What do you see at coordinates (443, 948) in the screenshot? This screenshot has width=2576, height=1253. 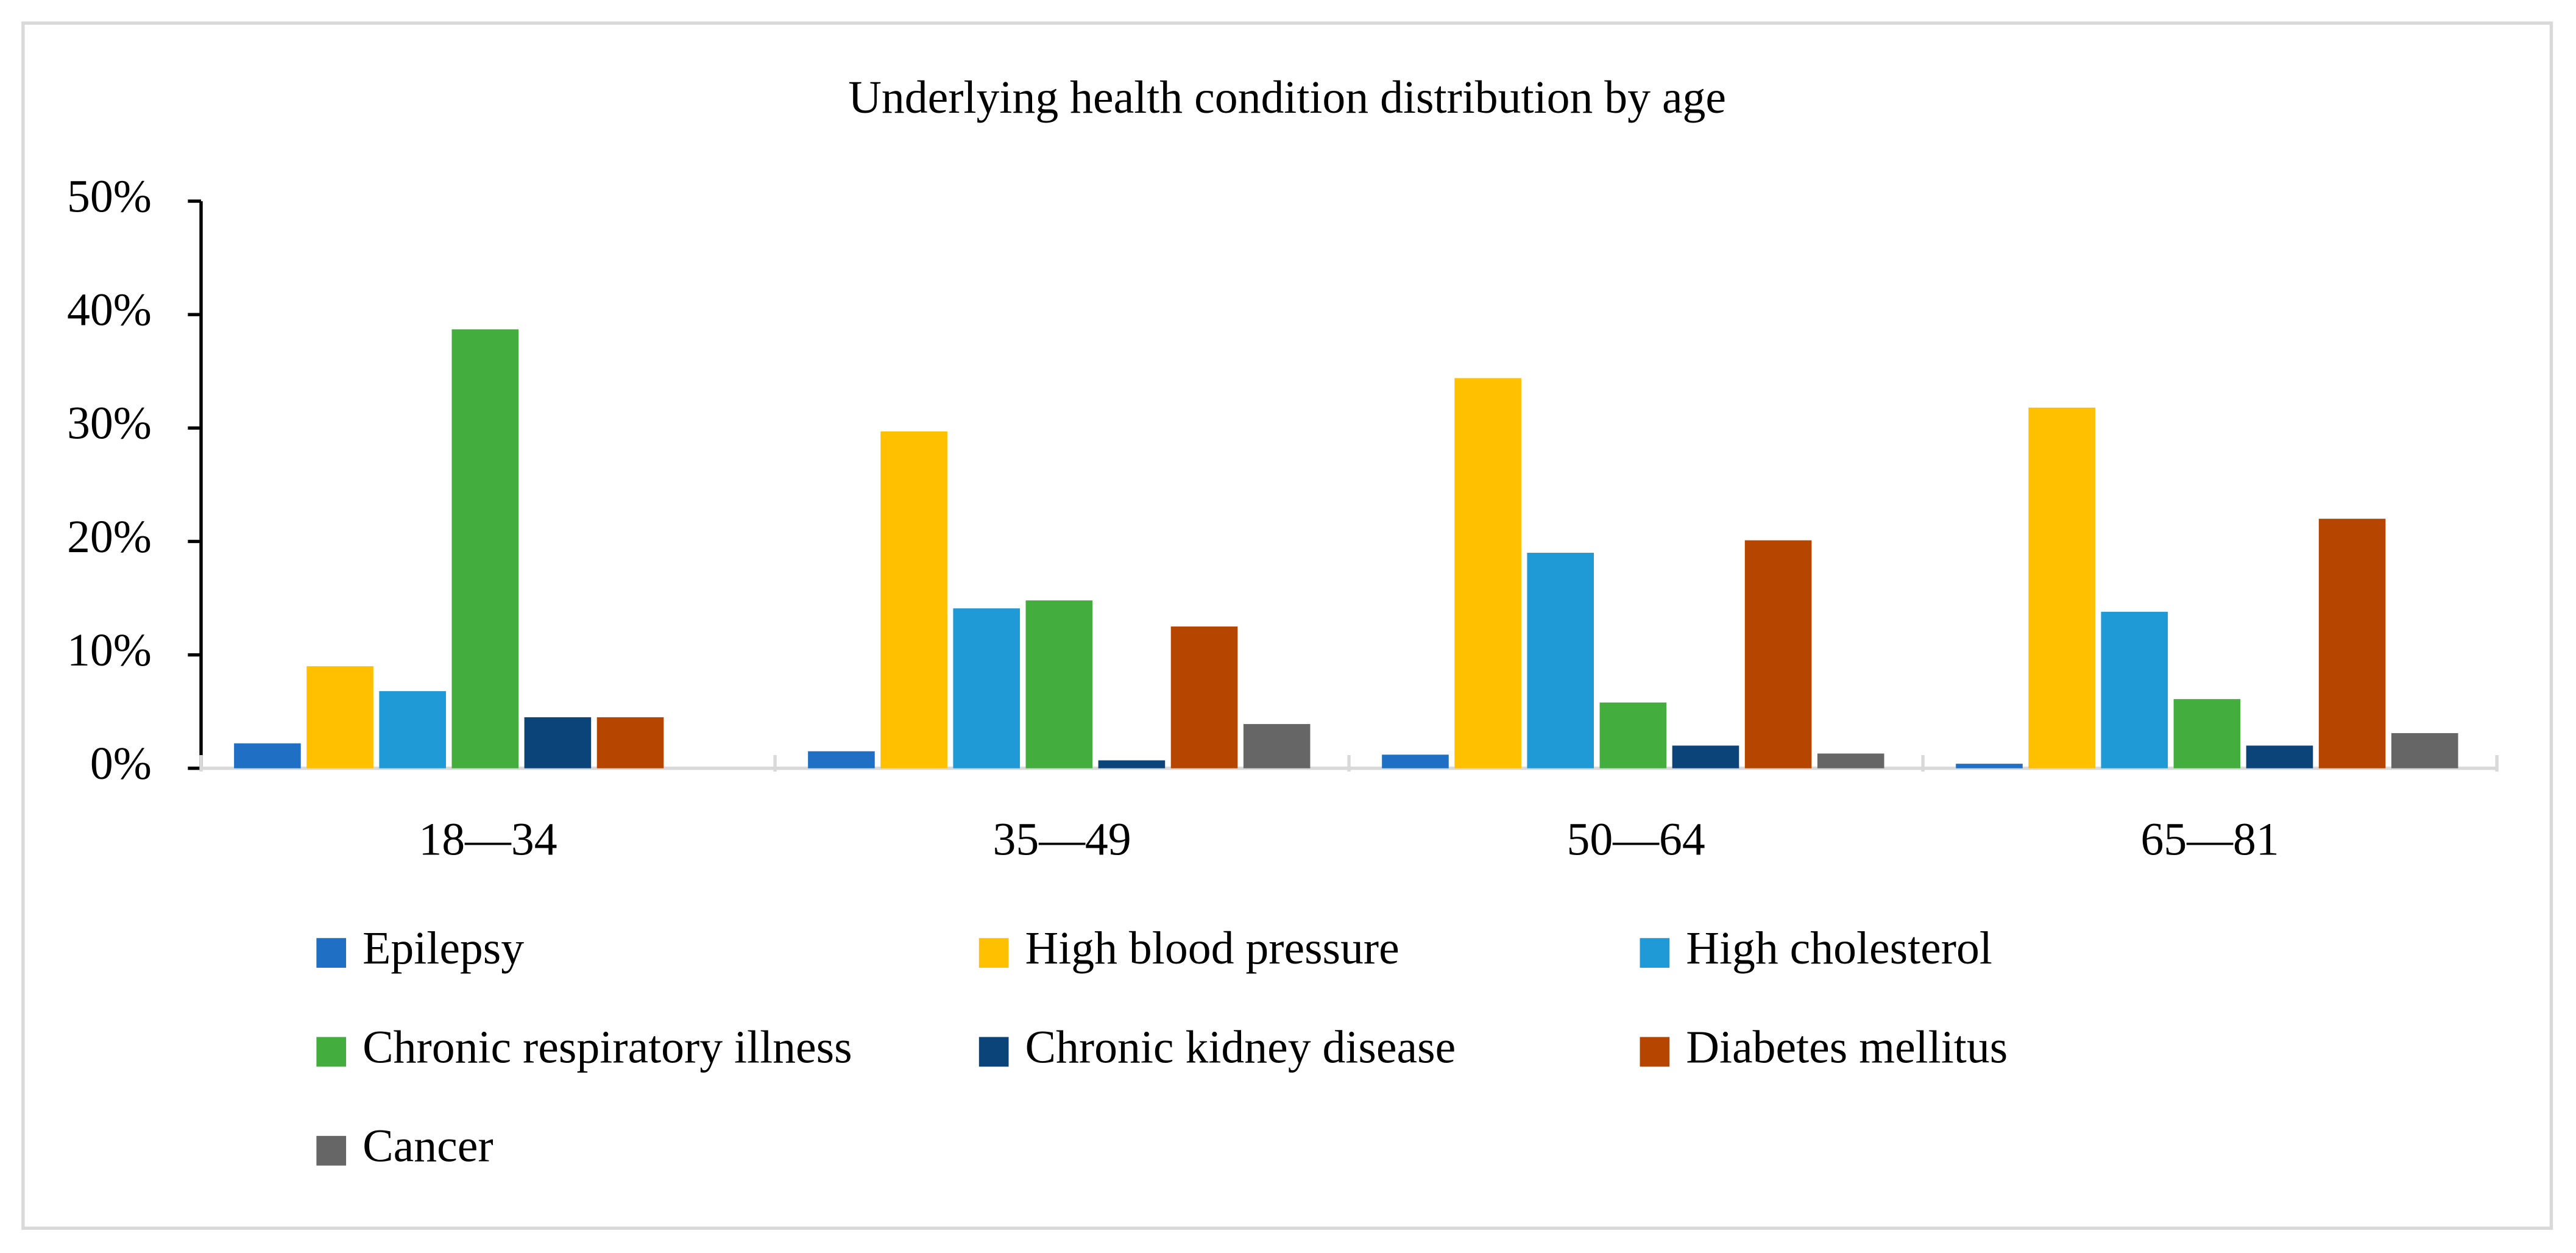 I see `legend-label: Epilepsy` at bounding box center [443, 948].